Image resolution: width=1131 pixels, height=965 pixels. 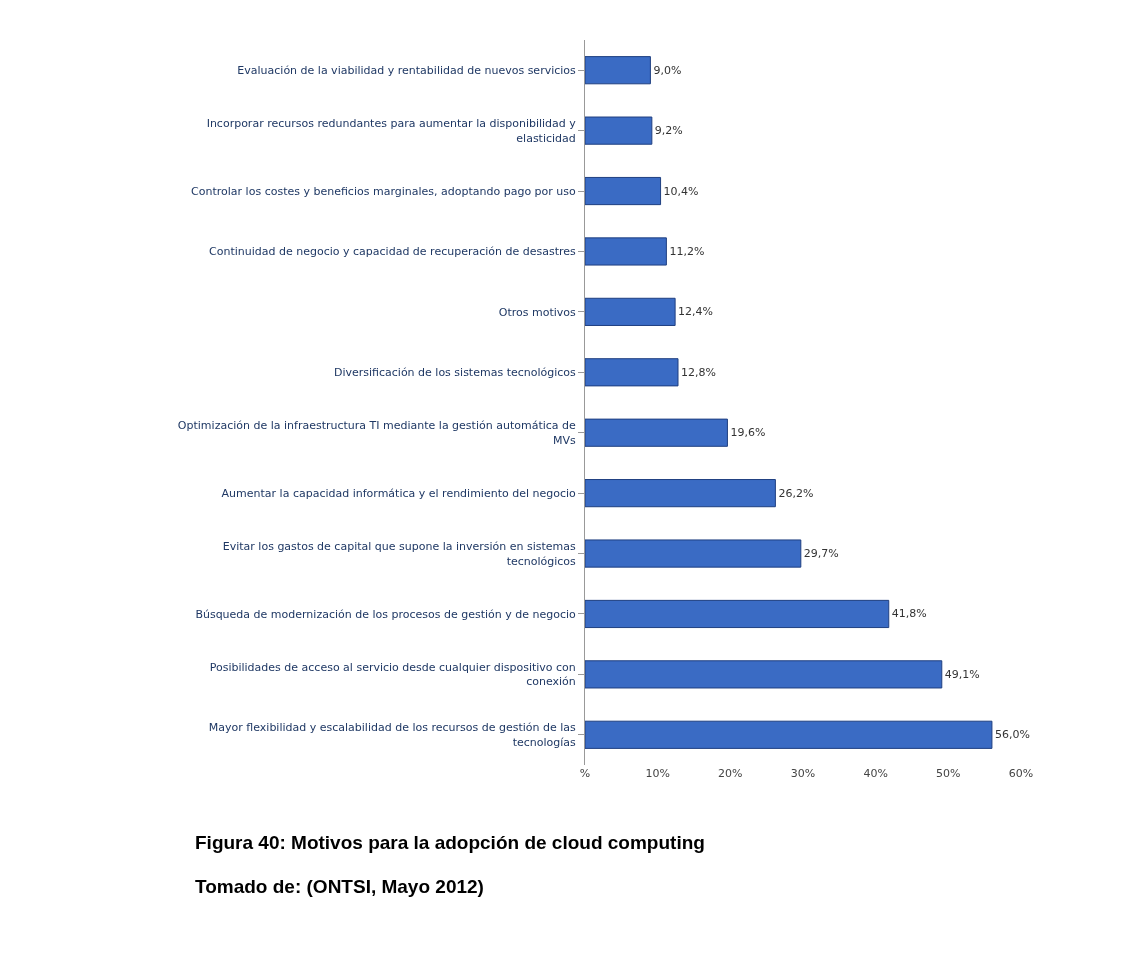 I want to click on data-label: 11,2%, so click(x=687, y=251).